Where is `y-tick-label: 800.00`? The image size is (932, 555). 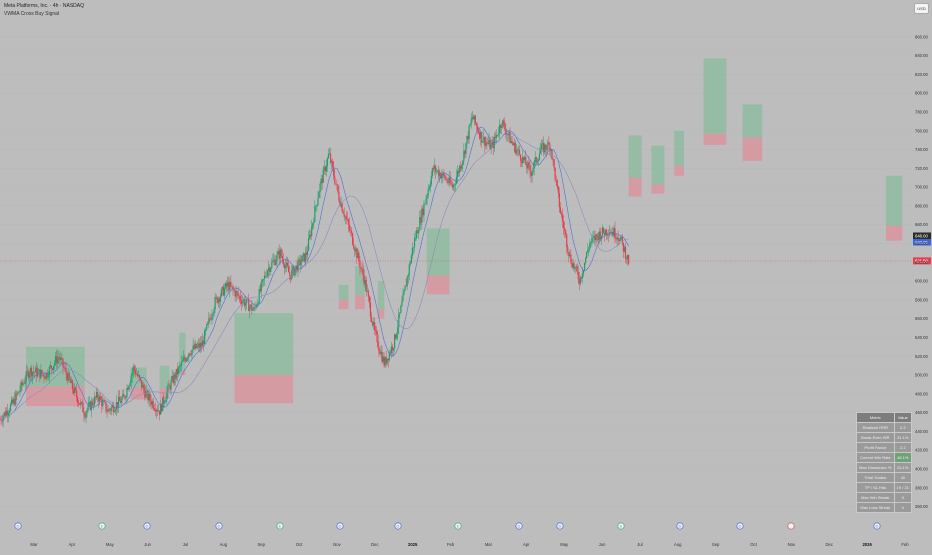
y-tick-label: 800.00 is located at coordinates (921, 93).